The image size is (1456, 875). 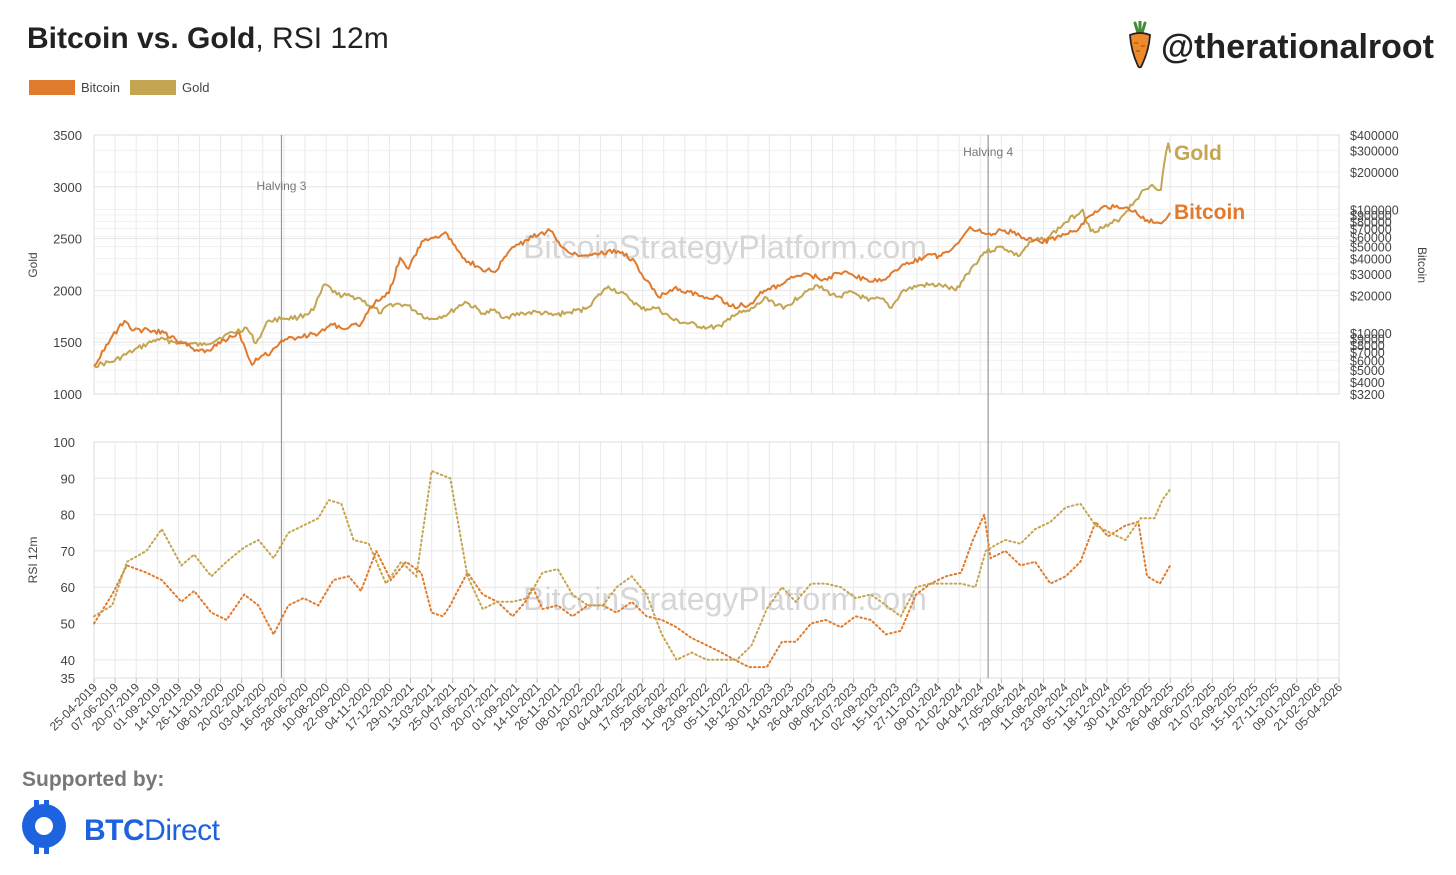 I want to click on chart-title: Bitcoin vs. Gold, RSI 12m, so click(x=208, y=39).